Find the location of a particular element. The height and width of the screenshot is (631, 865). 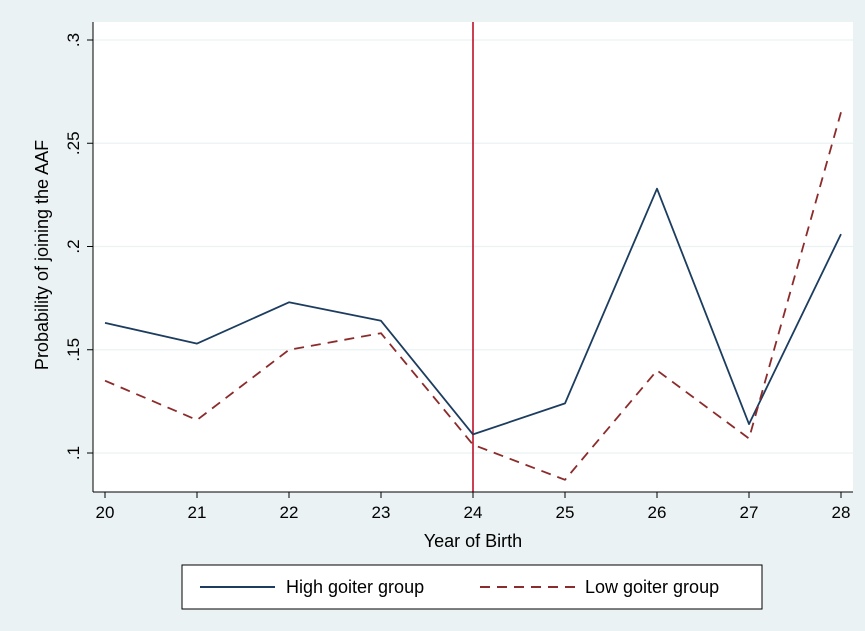

x-tick-label: 24 is located at coordinates (473, 512).